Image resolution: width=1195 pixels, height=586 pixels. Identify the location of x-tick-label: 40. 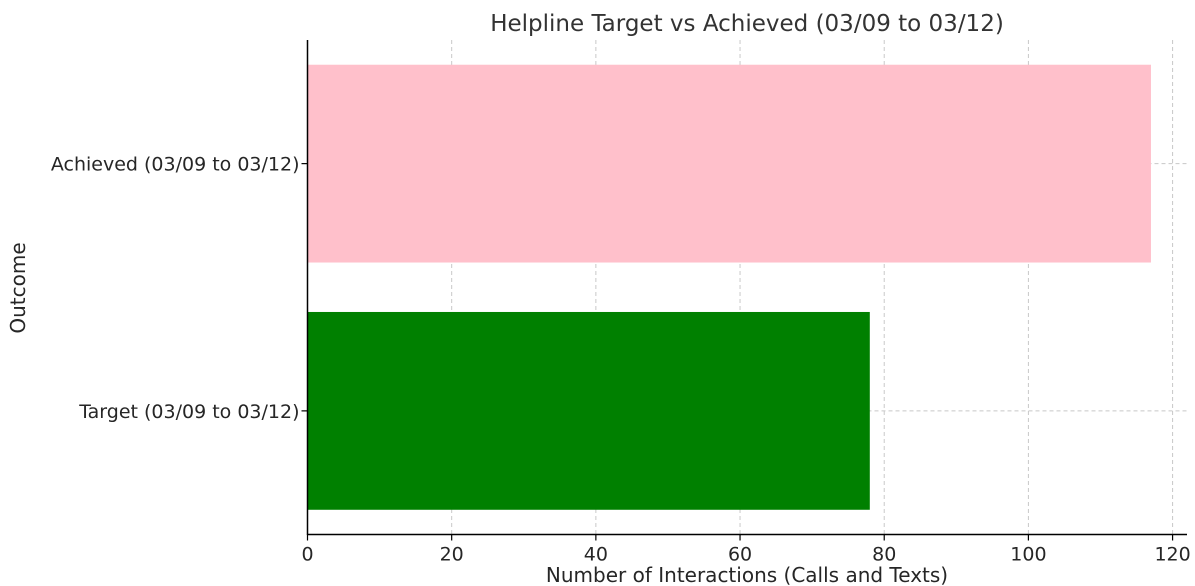
(596, 555).